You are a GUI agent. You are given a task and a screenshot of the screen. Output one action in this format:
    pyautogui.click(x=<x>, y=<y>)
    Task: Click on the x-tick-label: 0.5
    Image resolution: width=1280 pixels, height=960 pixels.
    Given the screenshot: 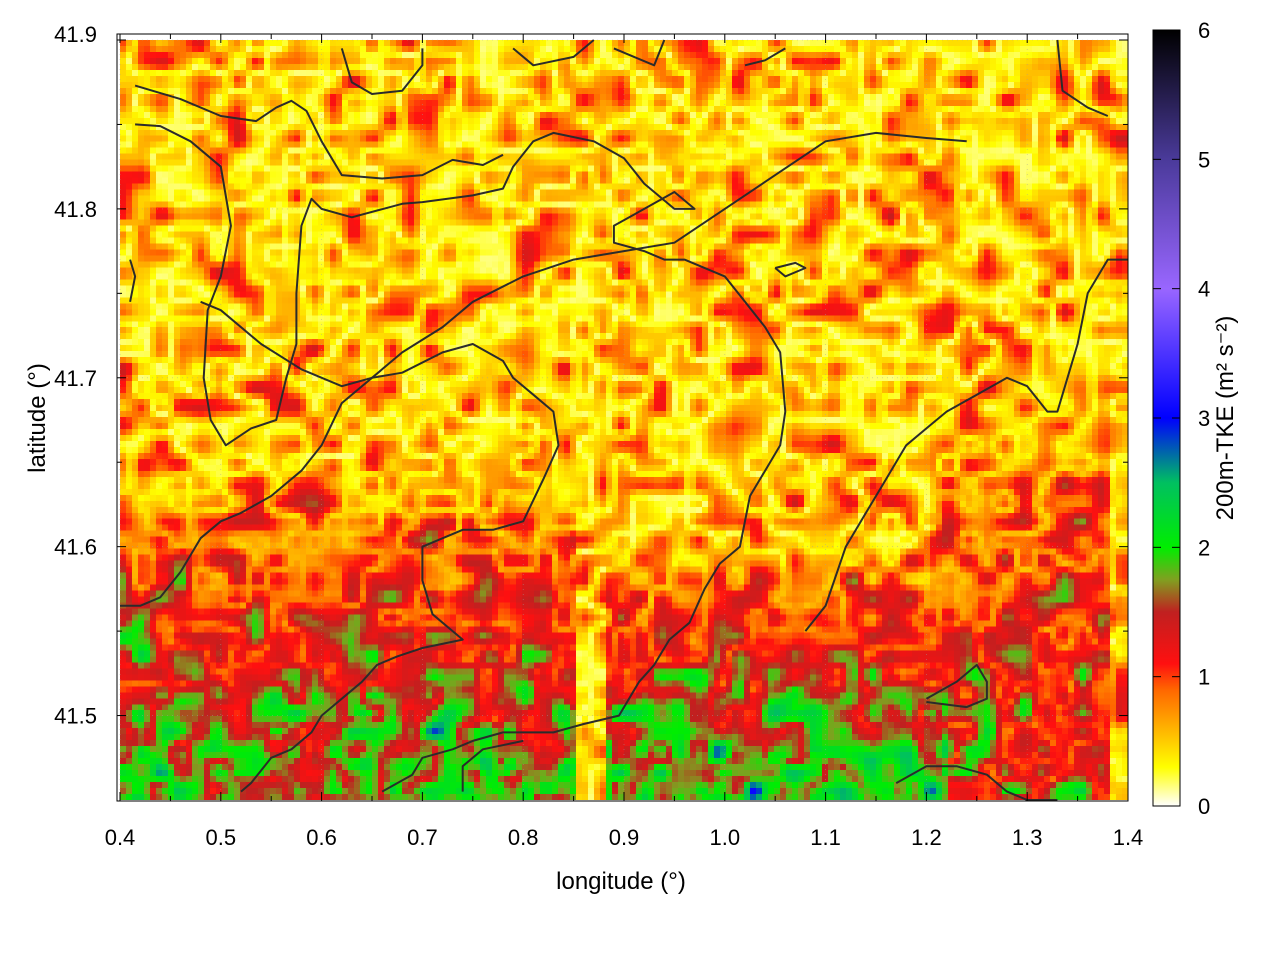 What is the action you would take?
    pyautogui.click(x=221, y=837)
    